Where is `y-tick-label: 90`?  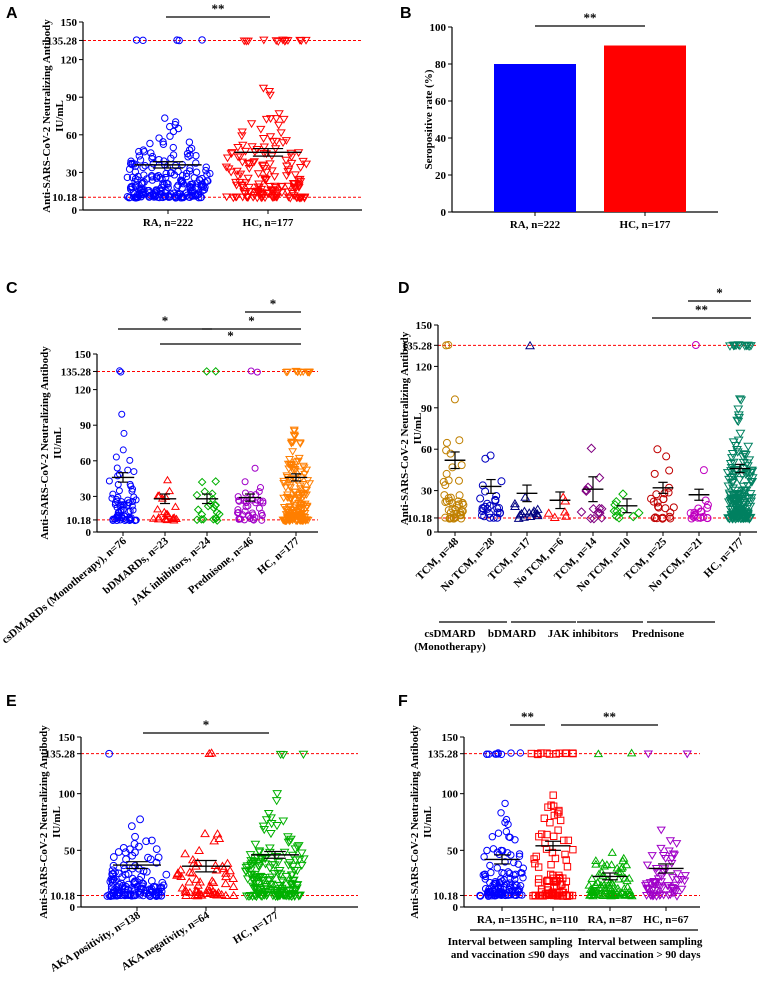 y-tick-label: 90 is located at coordinates (427, 409).